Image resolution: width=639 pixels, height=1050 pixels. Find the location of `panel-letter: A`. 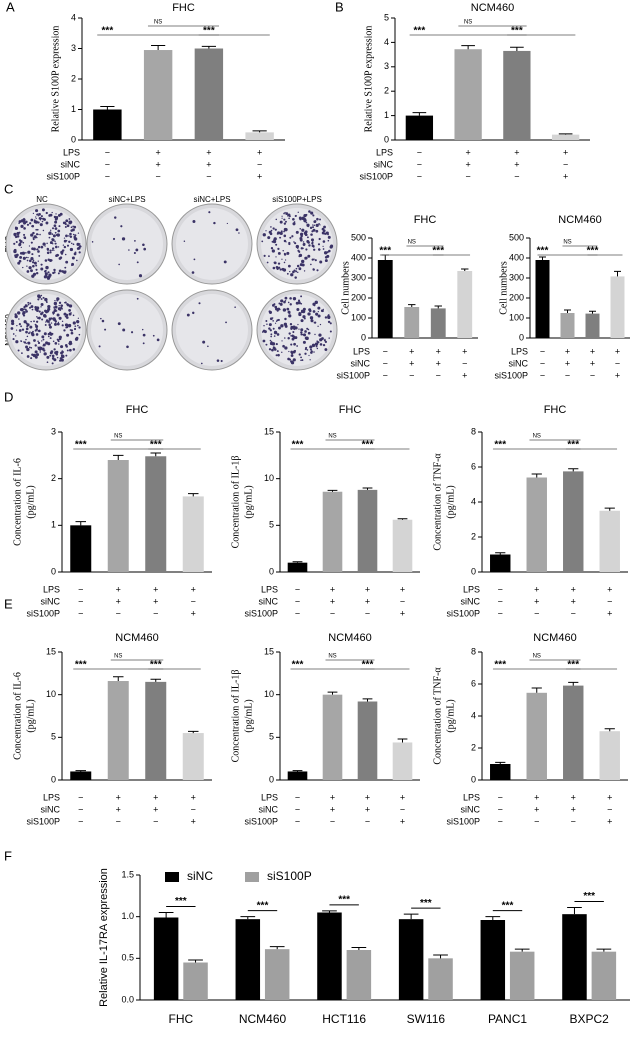

panel-letter: A is located at coordinates (10, 7).